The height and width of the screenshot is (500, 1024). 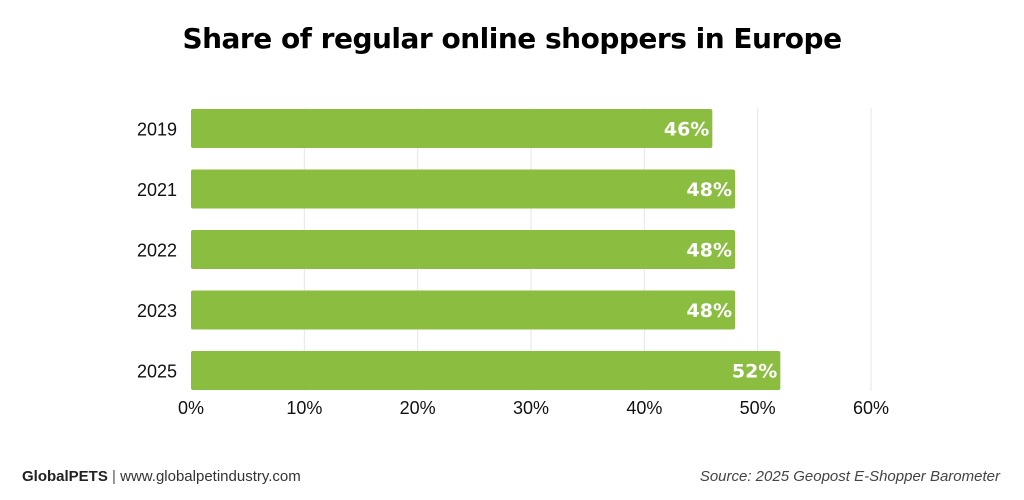 I want to click on footer-credit: GlobalPETS | www.globalpetindustry.com, so click(x=161, y=476).